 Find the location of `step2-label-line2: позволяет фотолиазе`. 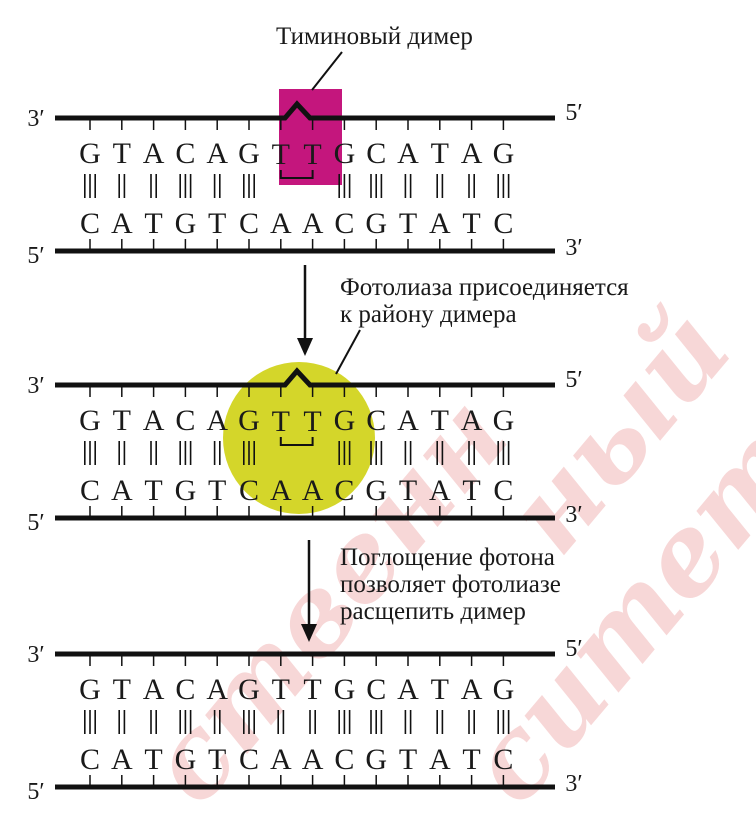

step2-label-line2: позволяет фотолиазе is located at coordinates (450, 584).